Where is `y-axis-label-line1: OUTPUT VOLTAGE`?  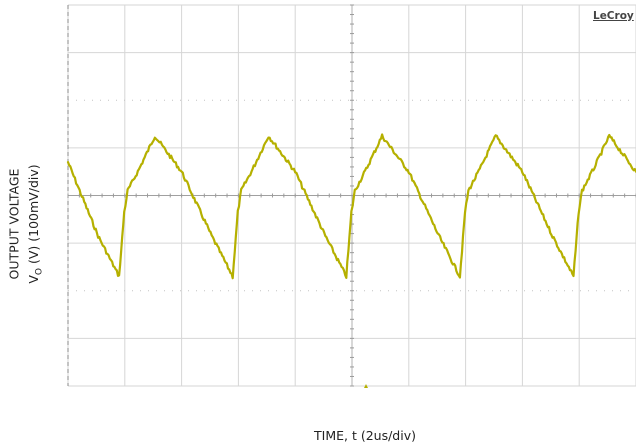
y-axis-label-line1: OUTPUT VOLTAGE is located at coordinates (14, 224).